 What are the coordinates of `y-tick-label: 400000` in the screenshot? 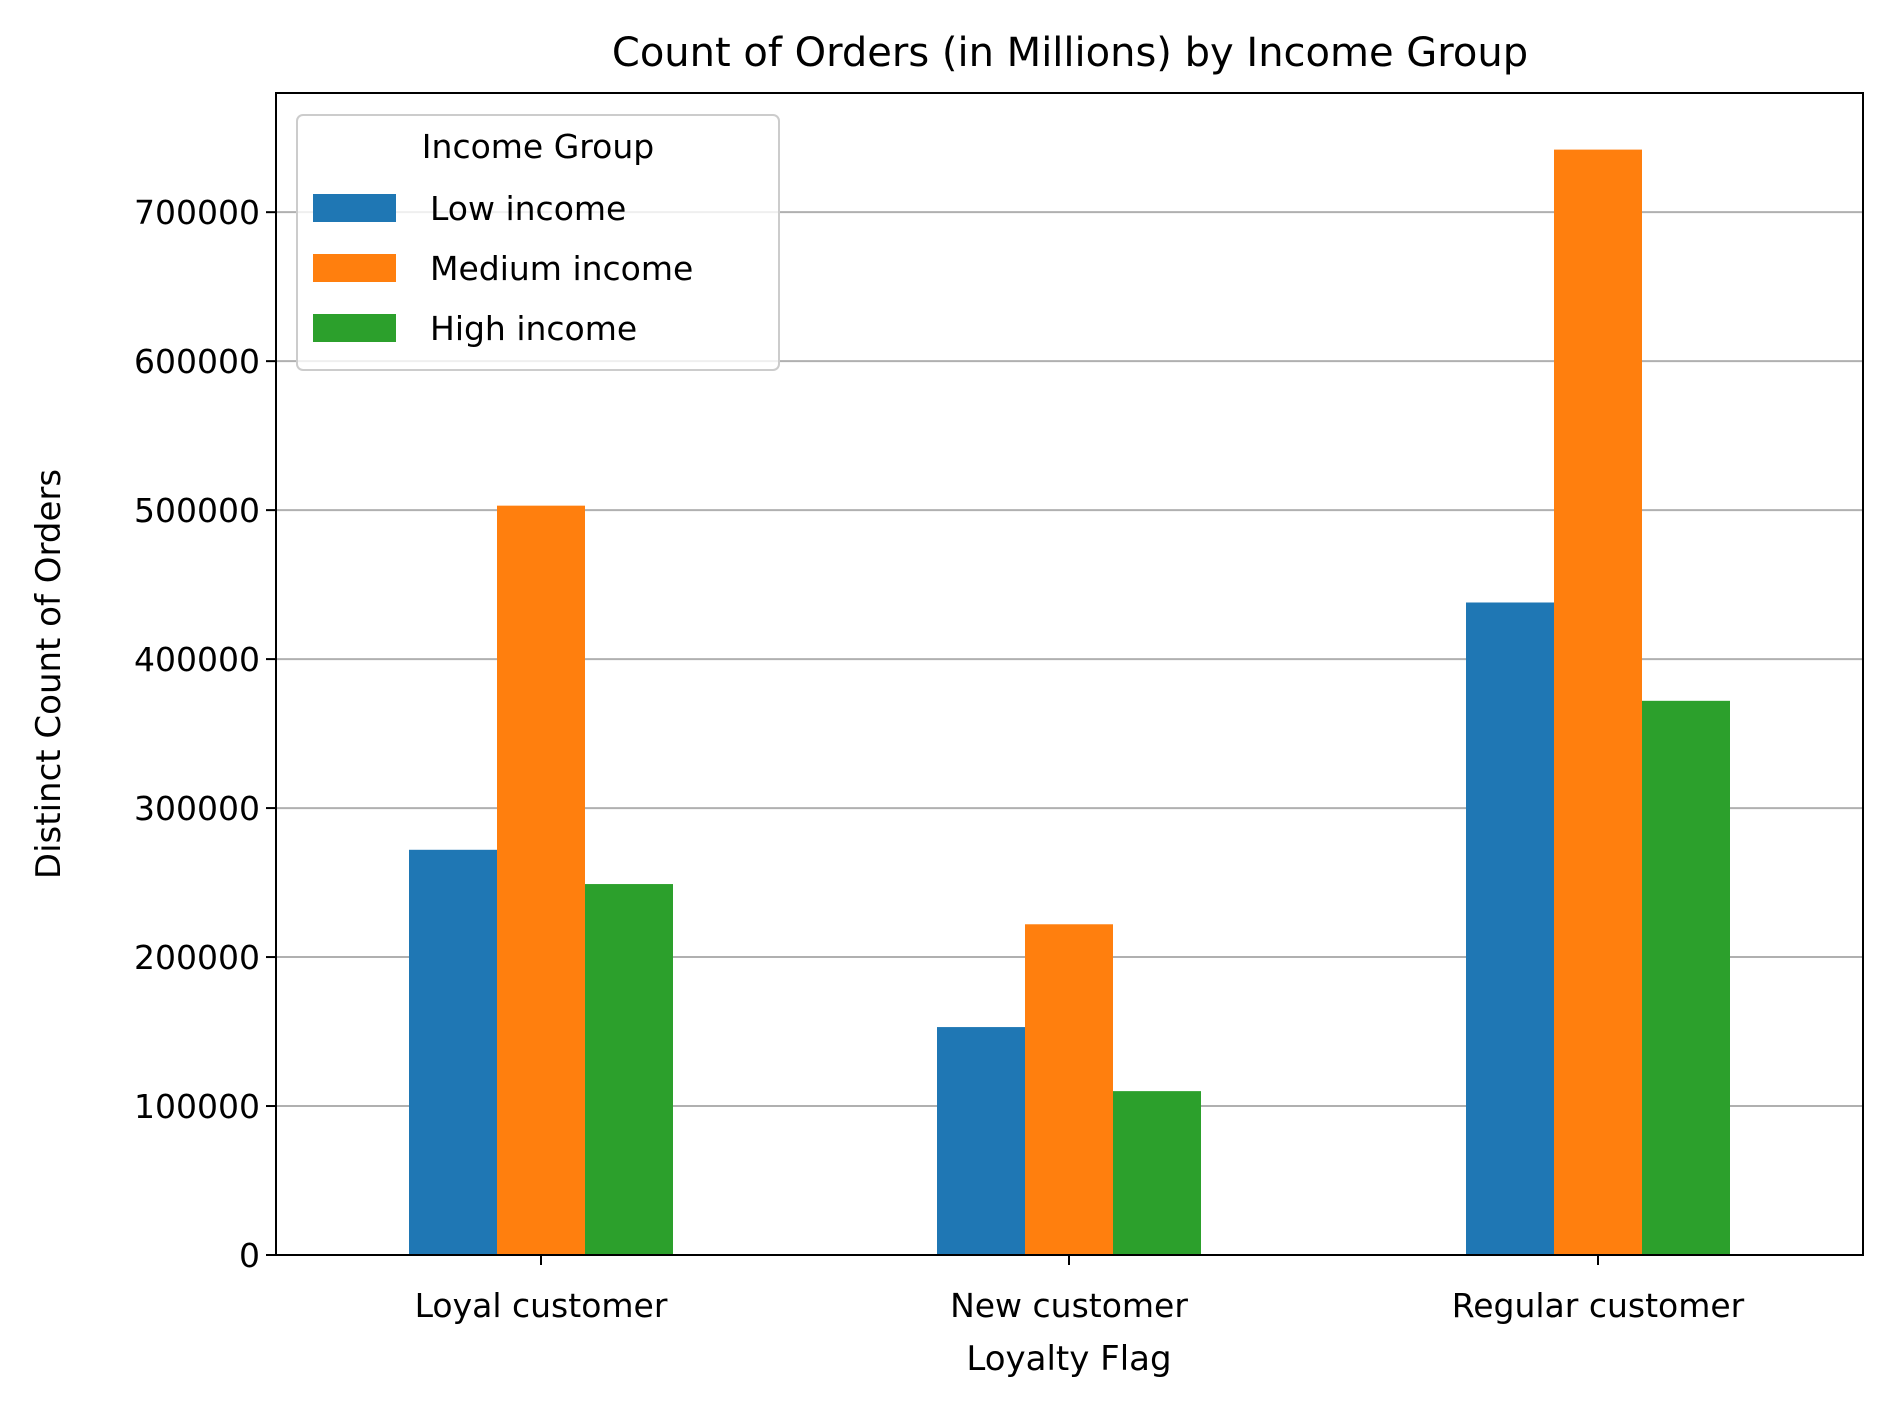 It's located at (197, 659).